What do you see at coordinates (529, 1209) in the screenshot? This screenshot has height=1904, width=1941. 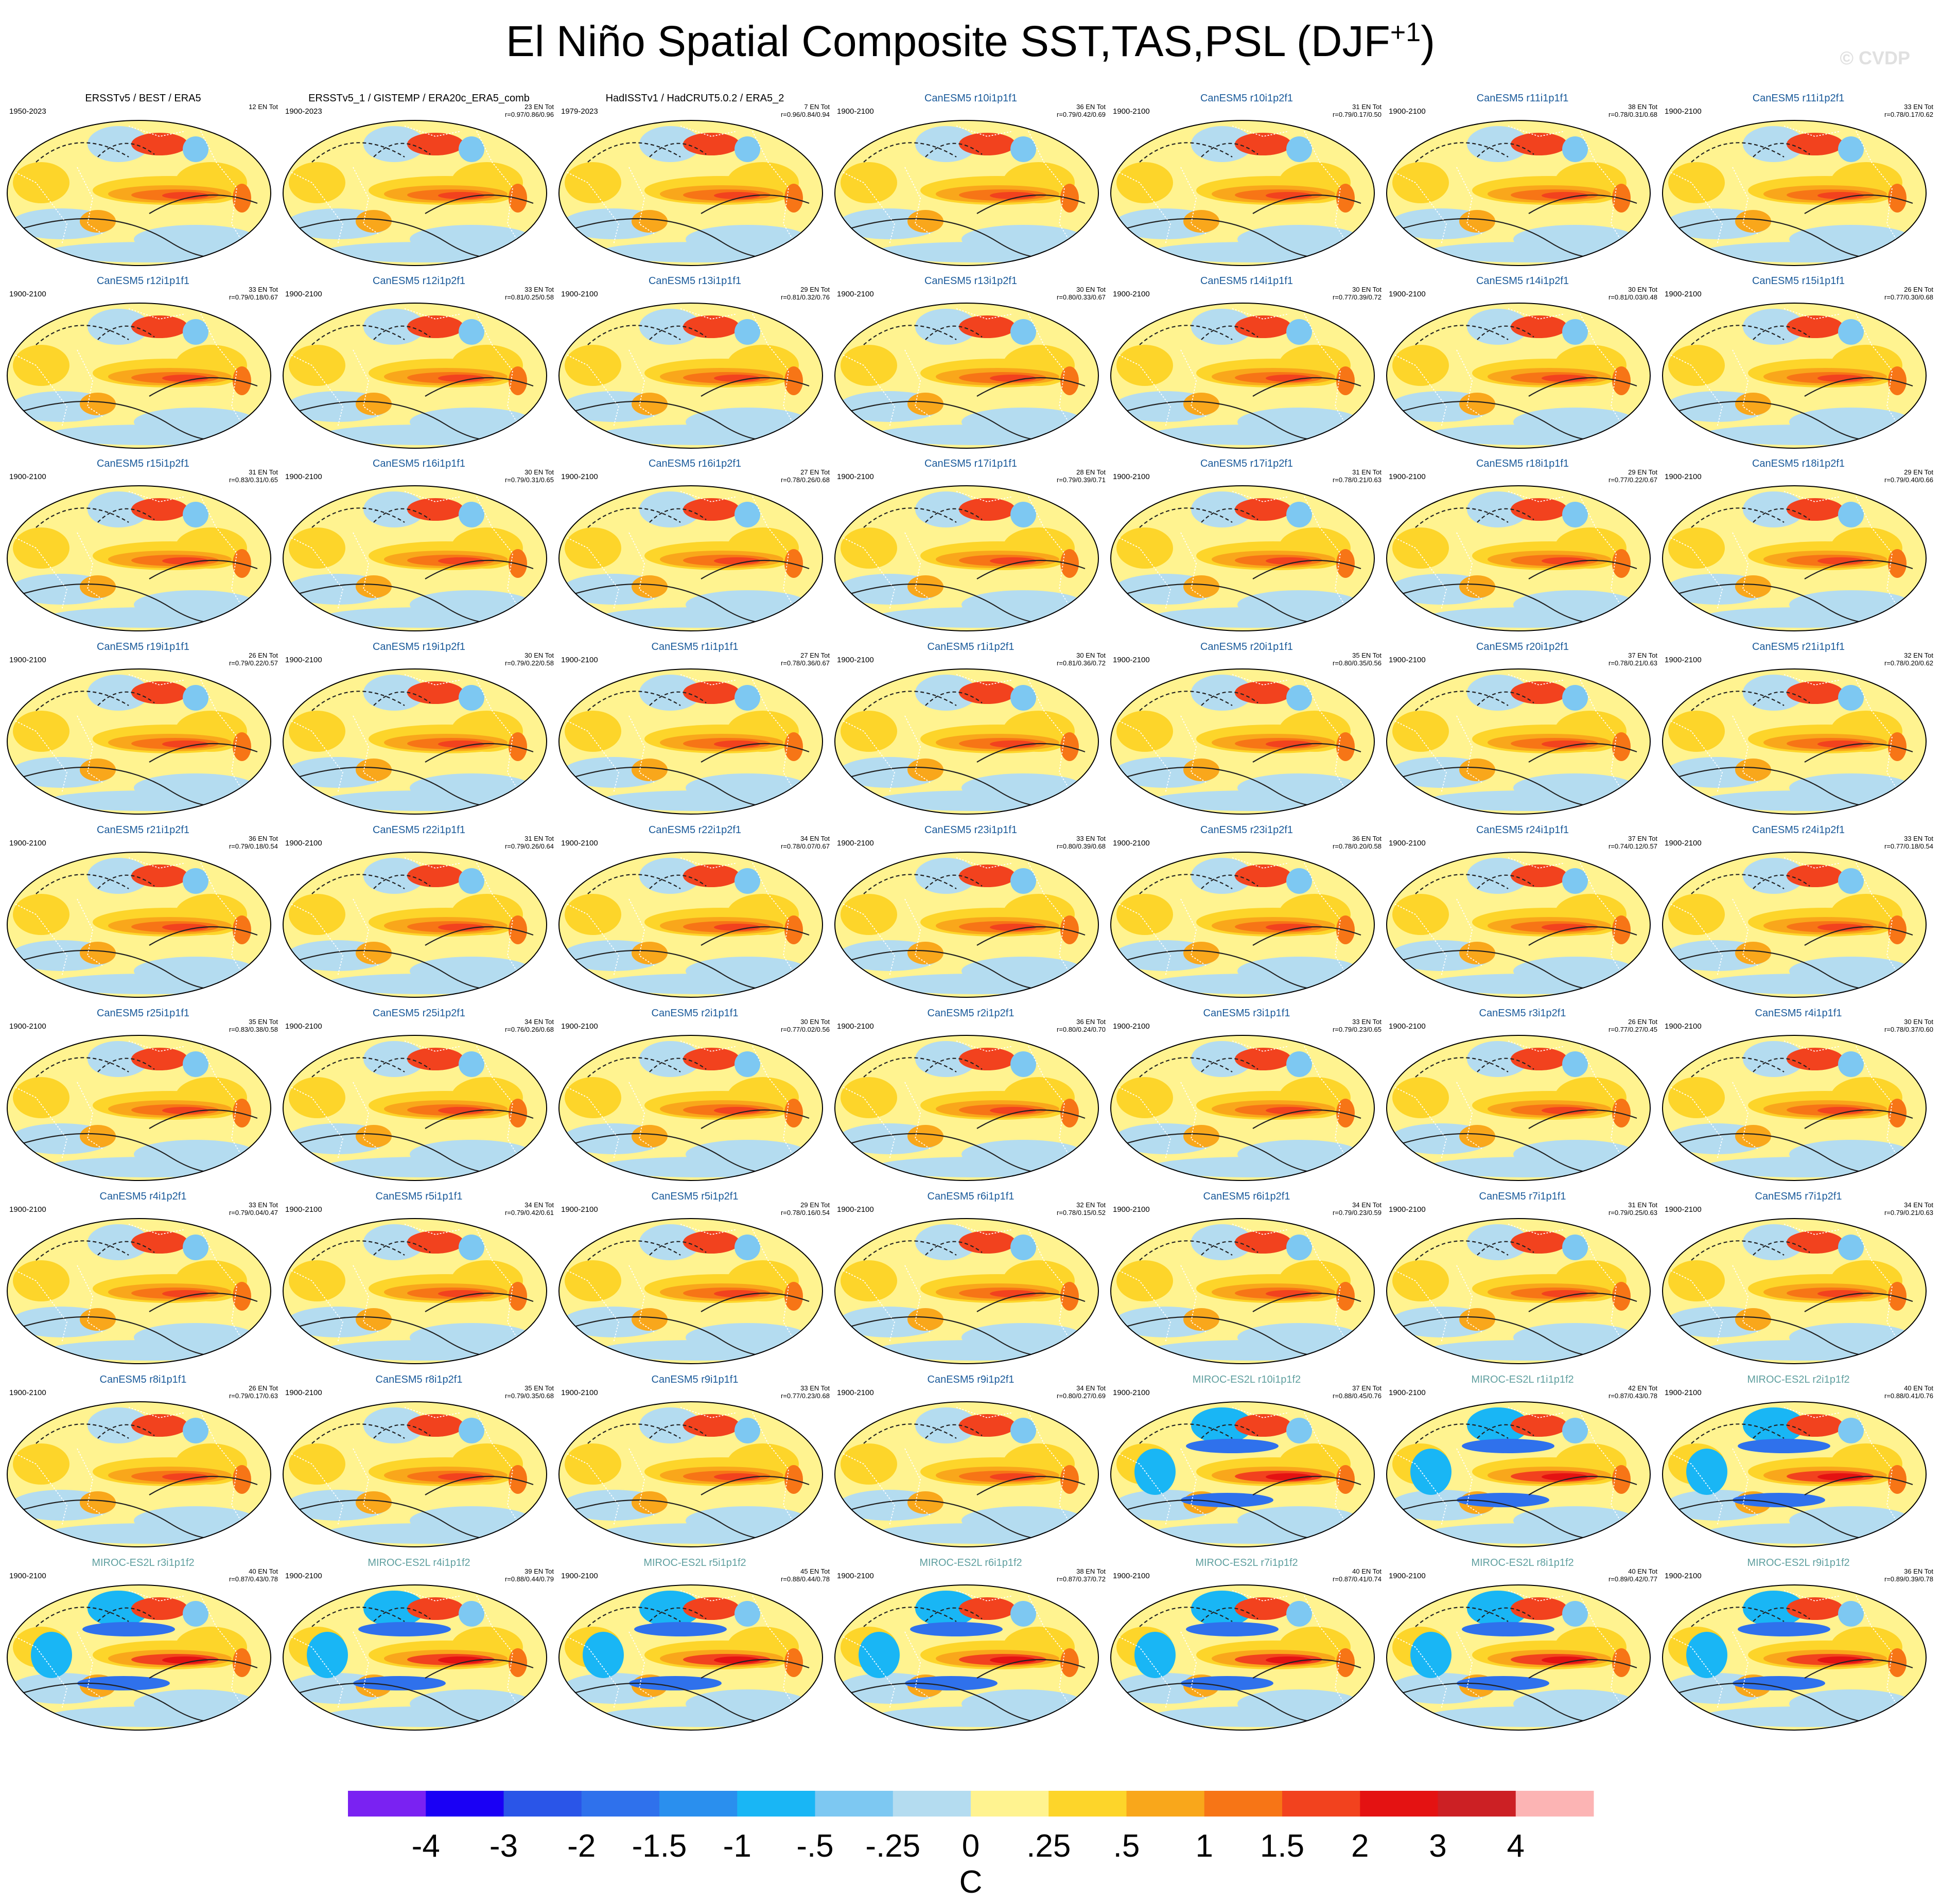 I see `panel-event-count: 34 EN Tot r=0.79/0.42/0.61` at bounding box center [529, 1209].